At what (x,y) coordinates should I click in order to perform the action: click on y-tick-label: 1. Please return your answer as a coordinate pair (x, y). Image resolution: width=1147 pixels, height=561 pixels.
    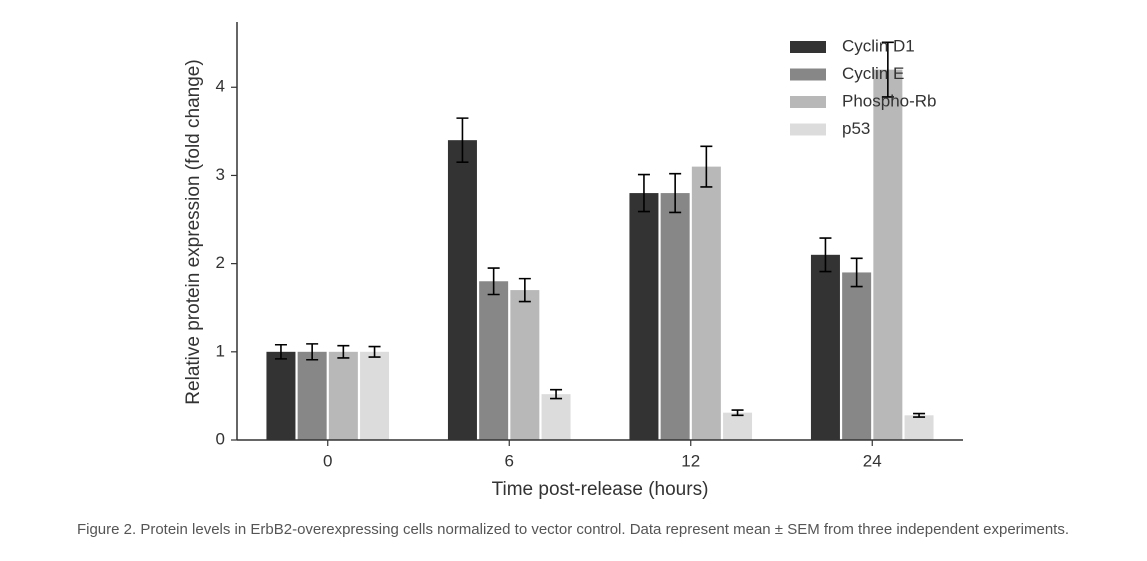
    Looking at the image, I should click on (220, 350).